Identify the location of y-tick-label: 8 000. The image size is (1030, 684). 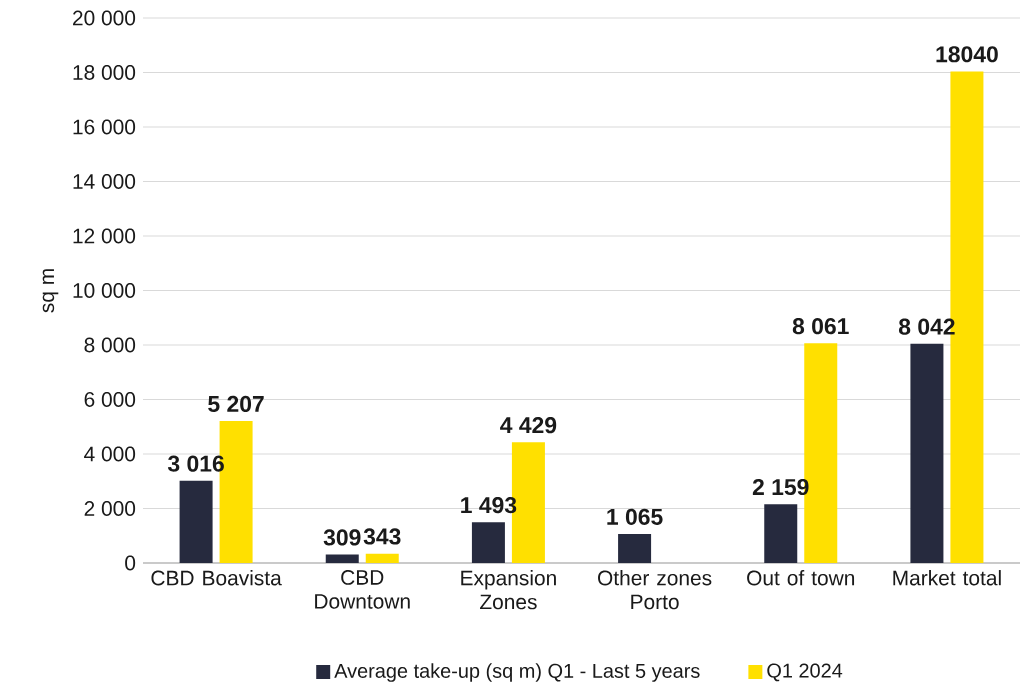
(110, 345).